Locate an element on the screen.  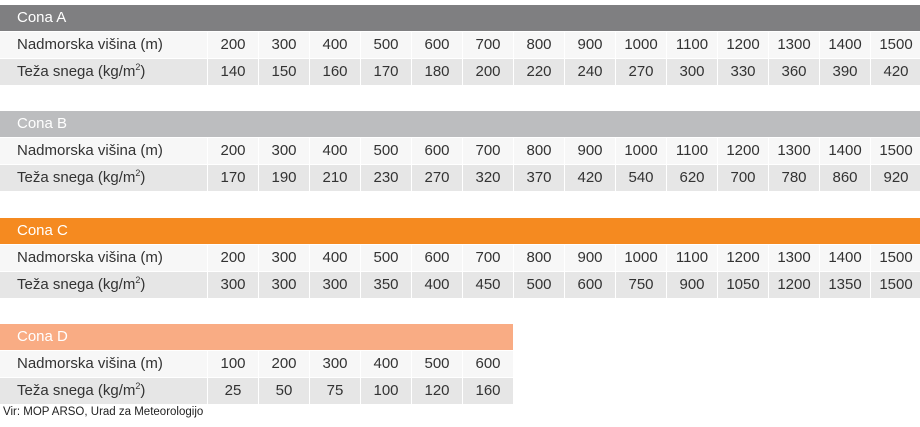
snow-load-cell: 140 is located at coordinates (232, 72).